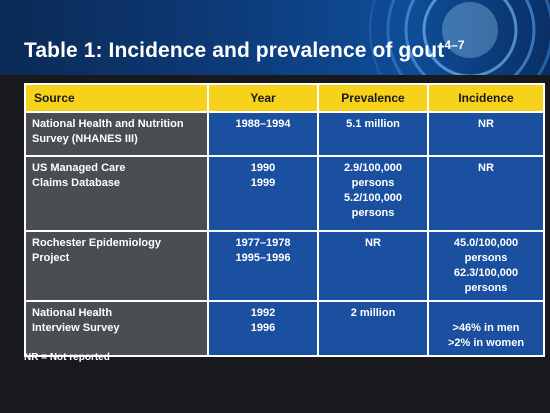 The height and width of the screenshot is (413, 550). What do you see at coordinates (486, 313) in the screenshot?
I see `cell-spacer` at bounding box center [486, 313].